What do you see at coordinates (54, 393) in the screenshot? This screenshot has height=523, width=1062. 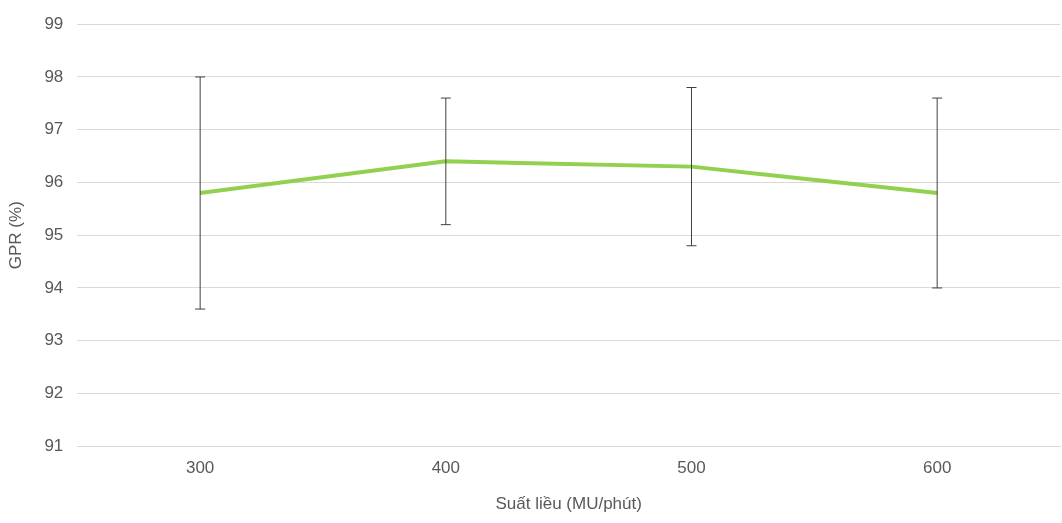 I see `y-tick-label: 92` at bounding box center [54, 393].